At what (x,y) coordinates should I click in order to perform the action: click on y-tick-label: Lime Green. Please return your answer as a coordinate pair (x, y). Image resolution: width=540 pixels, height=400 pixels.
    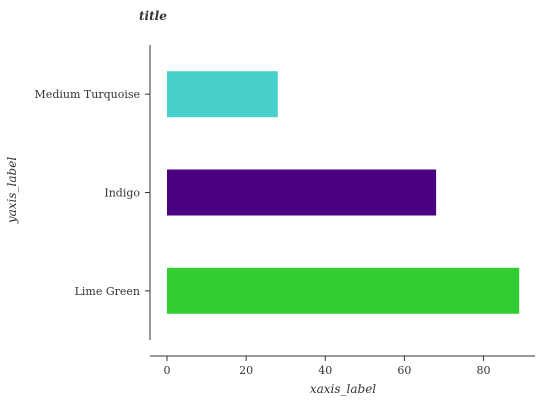
    Looking at the image, I should click on (107, 291).